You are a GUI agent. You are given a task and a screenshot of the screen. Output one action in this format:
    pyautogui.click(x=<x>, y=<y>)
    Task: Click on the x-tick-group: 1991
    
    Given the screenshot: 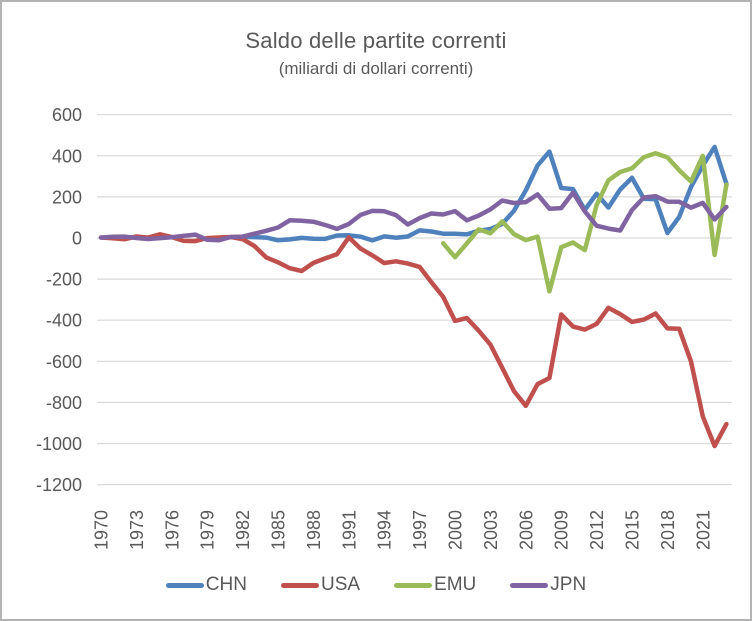 What is the action you would take?
    pyautogui.click(x=349, y=530)
    